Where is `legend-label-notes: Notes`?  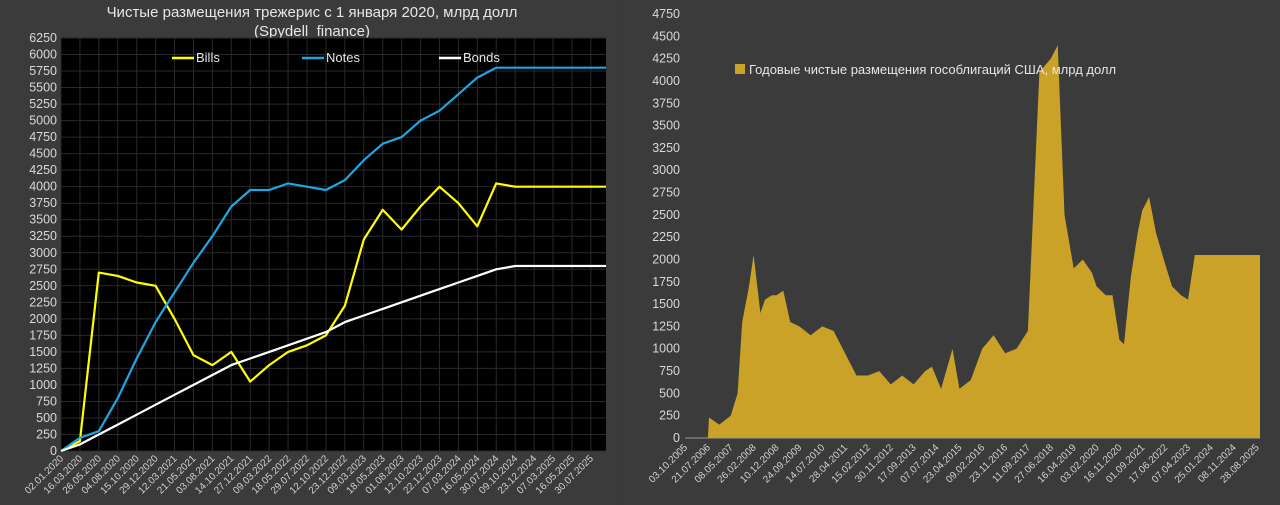
legend-label-notes: Notes is located at coordinates (343, 57).